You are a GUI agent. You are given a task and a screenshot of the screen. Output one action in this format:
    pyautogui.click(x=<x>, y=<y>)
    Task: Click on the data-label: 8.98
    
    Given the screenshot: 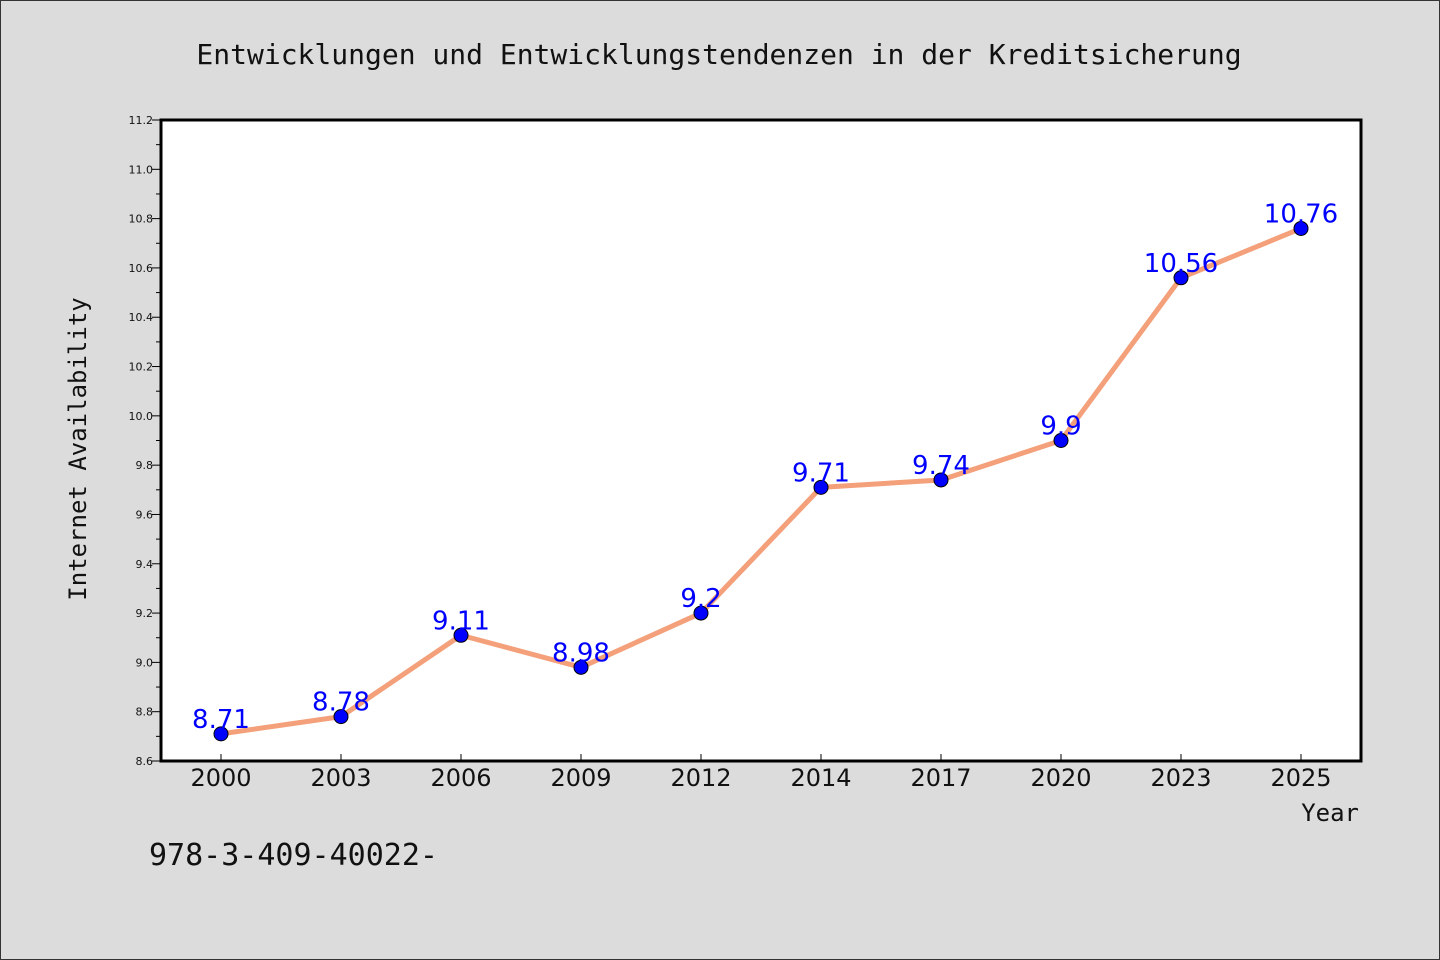 What is the action you would take?
    pyautogui.click(x=581, y=653)
    